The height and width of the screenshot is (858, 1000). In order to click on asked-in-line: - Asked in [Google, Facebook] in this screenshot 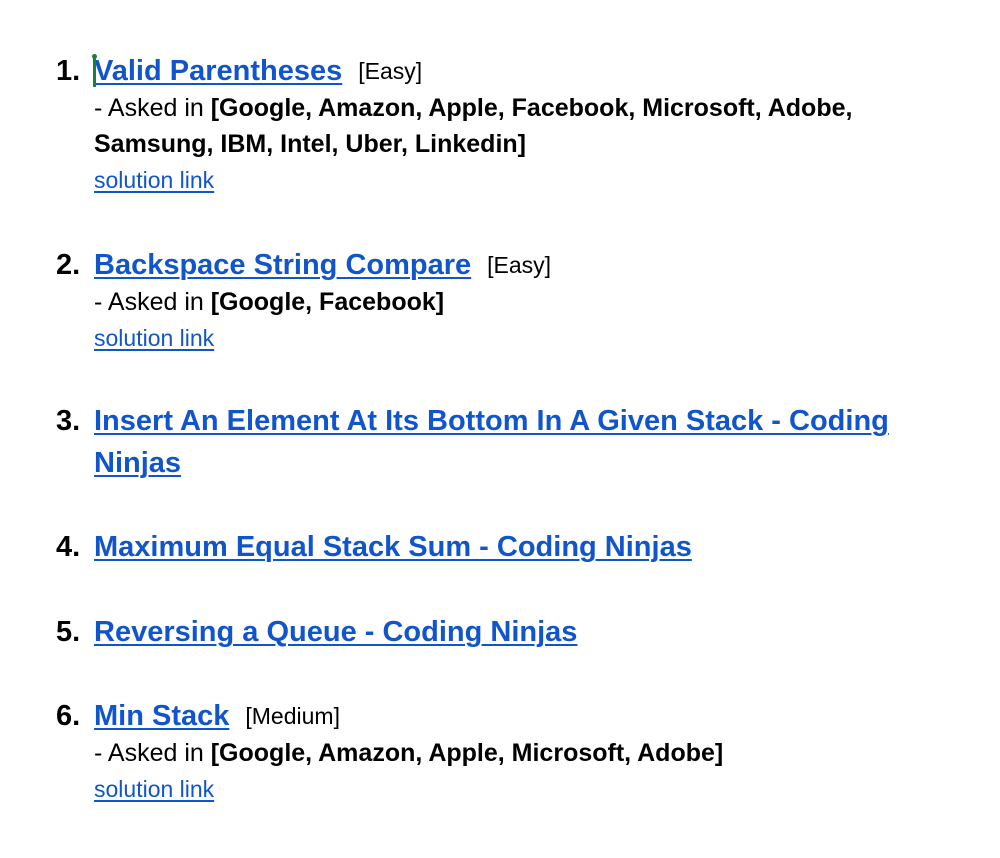, I will do `click(534, 302)`.